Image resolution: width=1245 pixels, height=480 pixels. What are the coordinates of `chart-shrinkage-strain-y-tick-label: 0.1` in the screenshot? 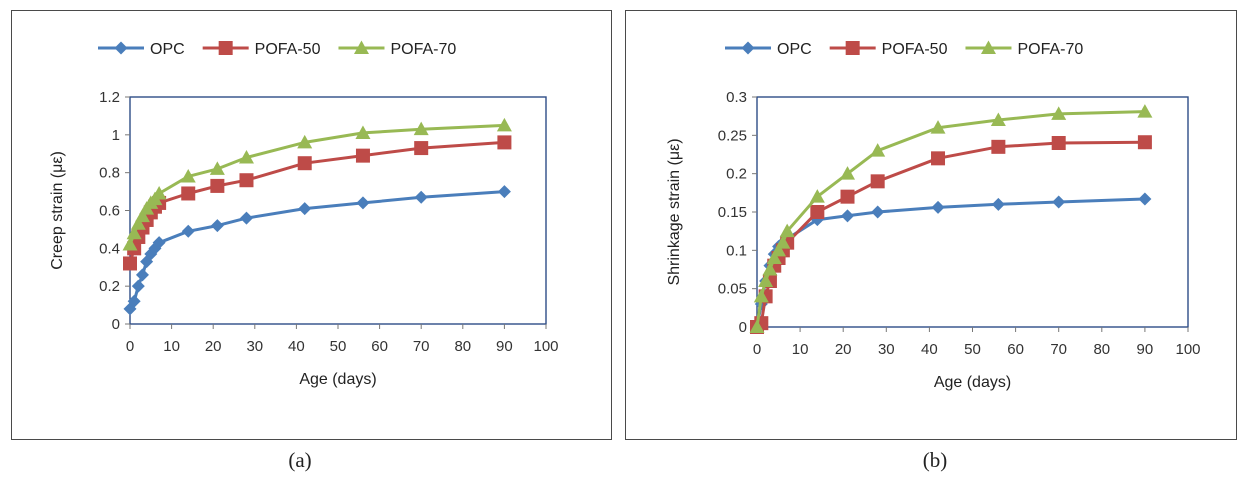 It's located at (736, 250).